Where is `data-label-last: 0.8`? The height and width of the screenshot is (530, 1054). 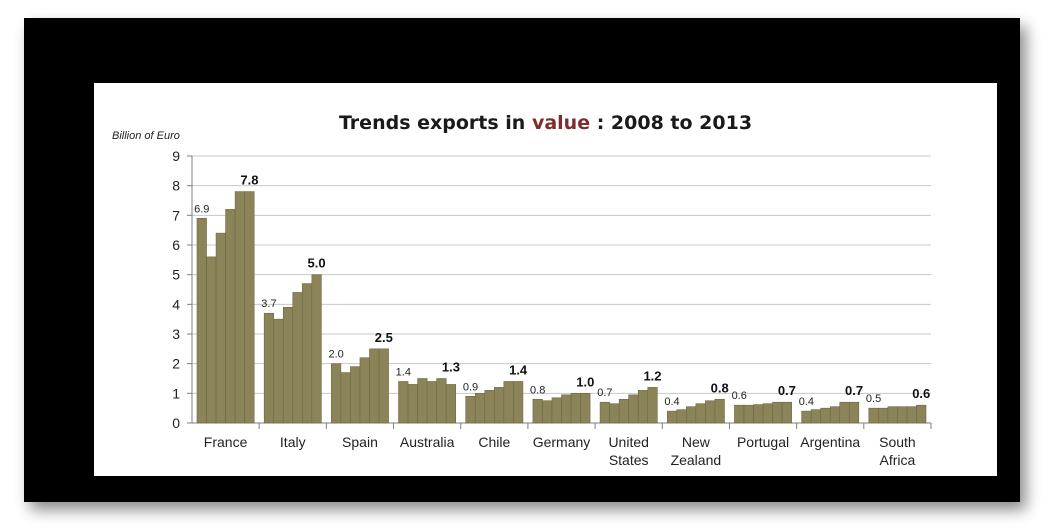
data-label-last: 0.8 is located at coordinates (720, 387).